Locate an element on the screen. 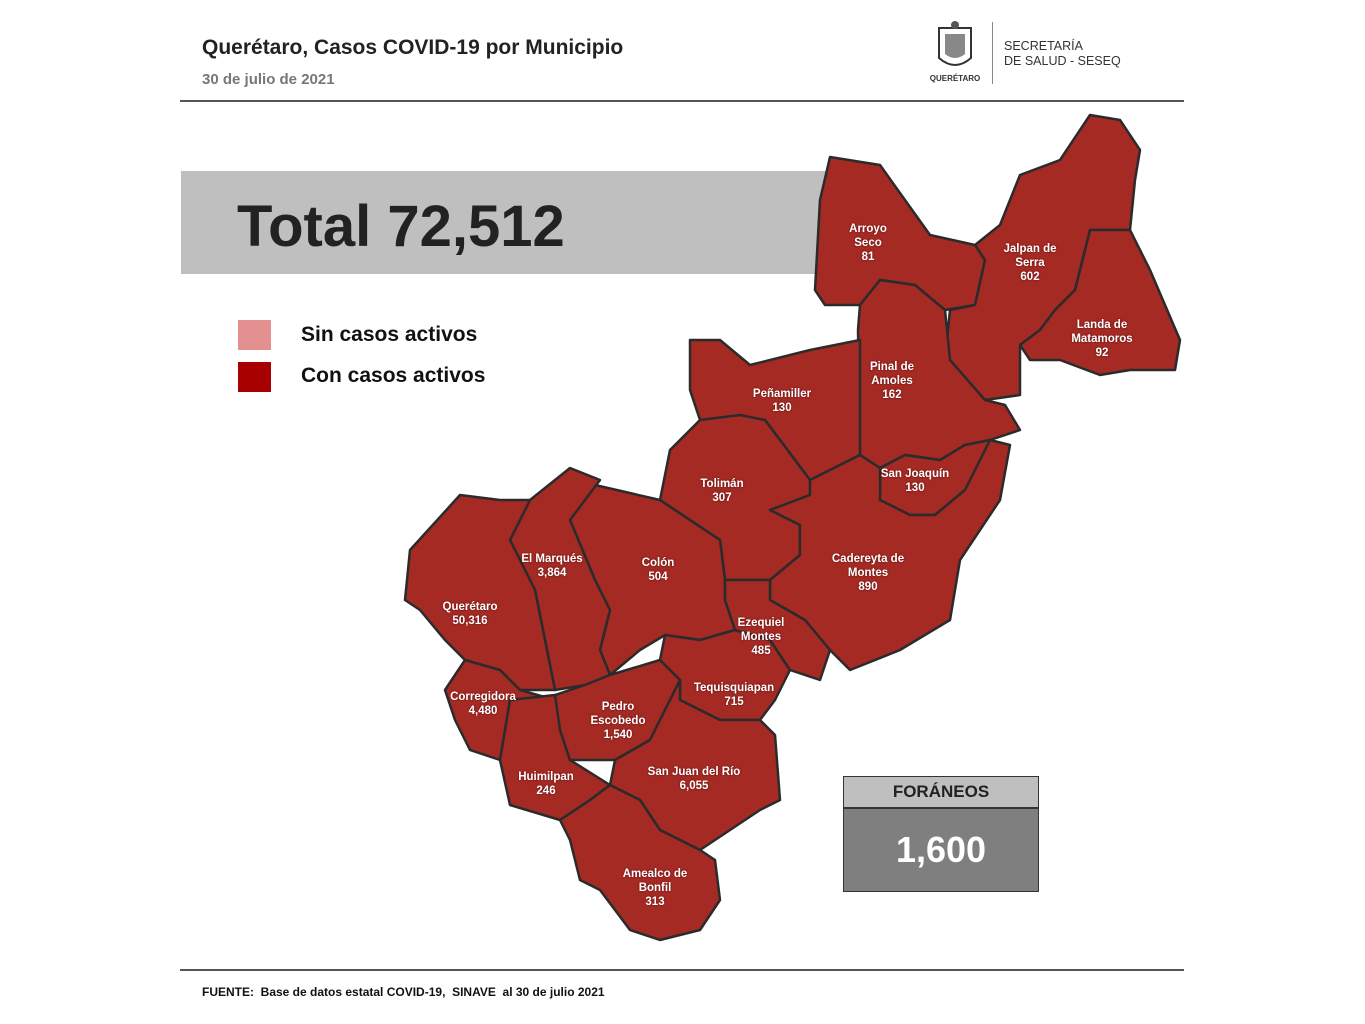 The width and height of the screenshot is (1365, 1024). municipality-cases: 485 is located at coordinates (761, 651).